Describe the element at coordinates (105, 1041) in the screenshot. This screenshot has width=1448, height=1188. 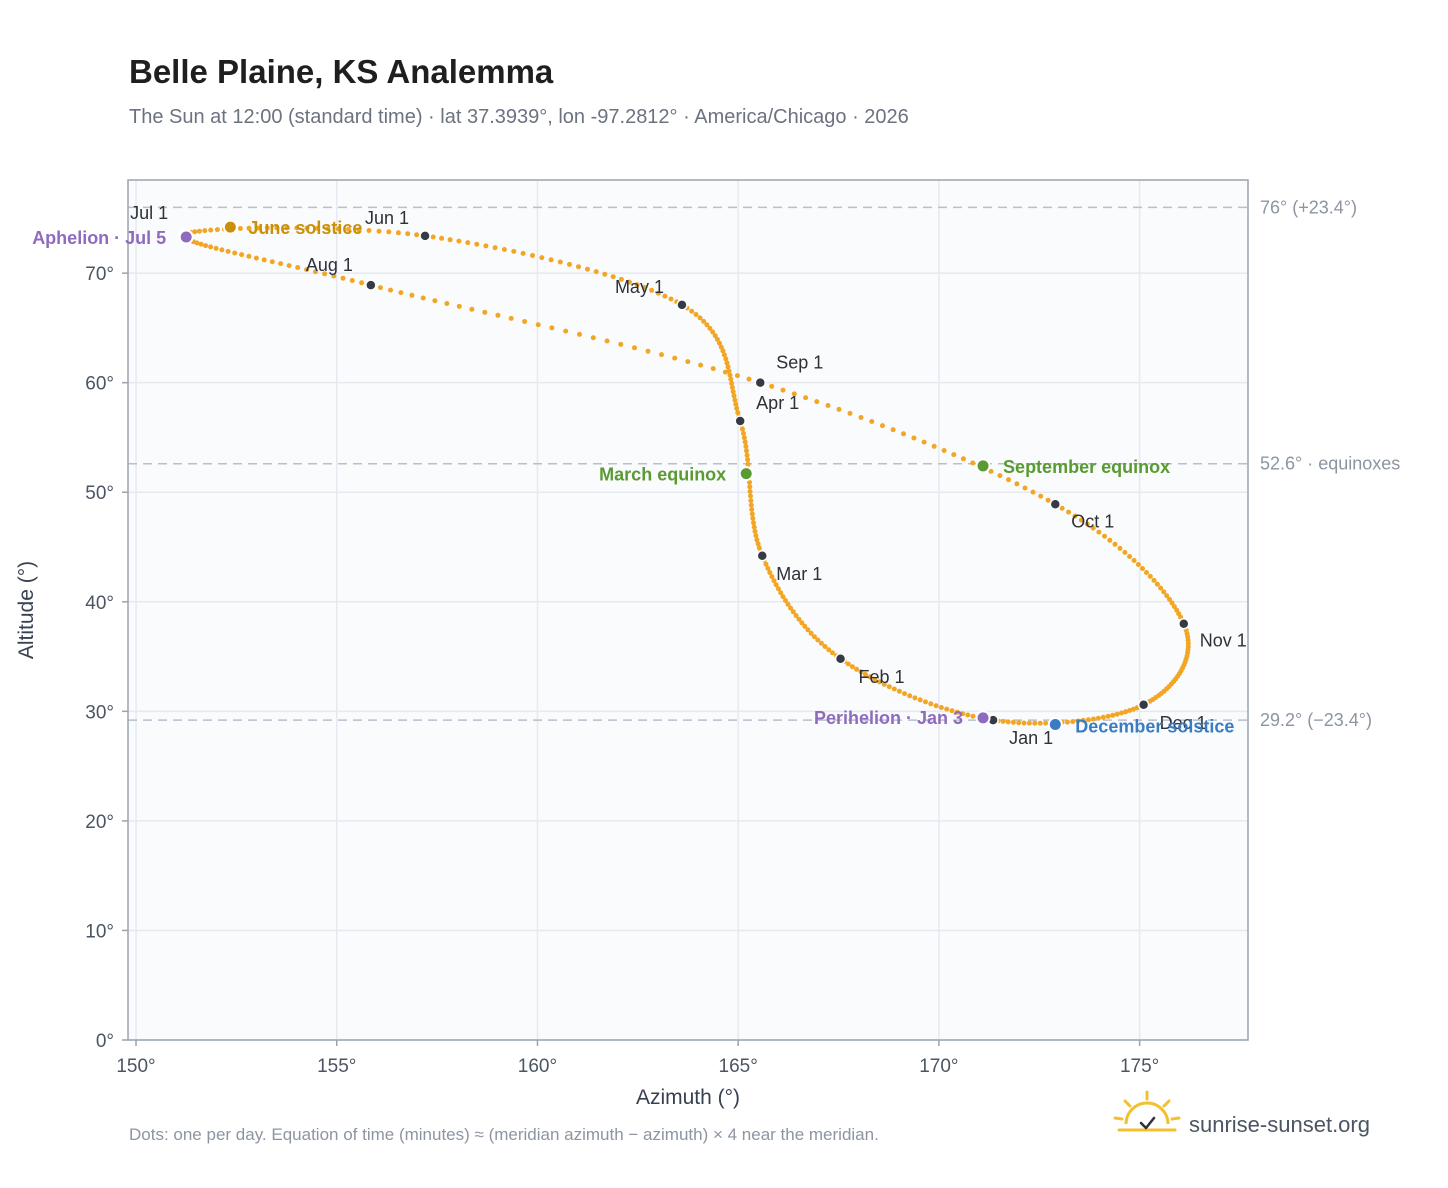
I see `y-tick-label: 0°` at that location.